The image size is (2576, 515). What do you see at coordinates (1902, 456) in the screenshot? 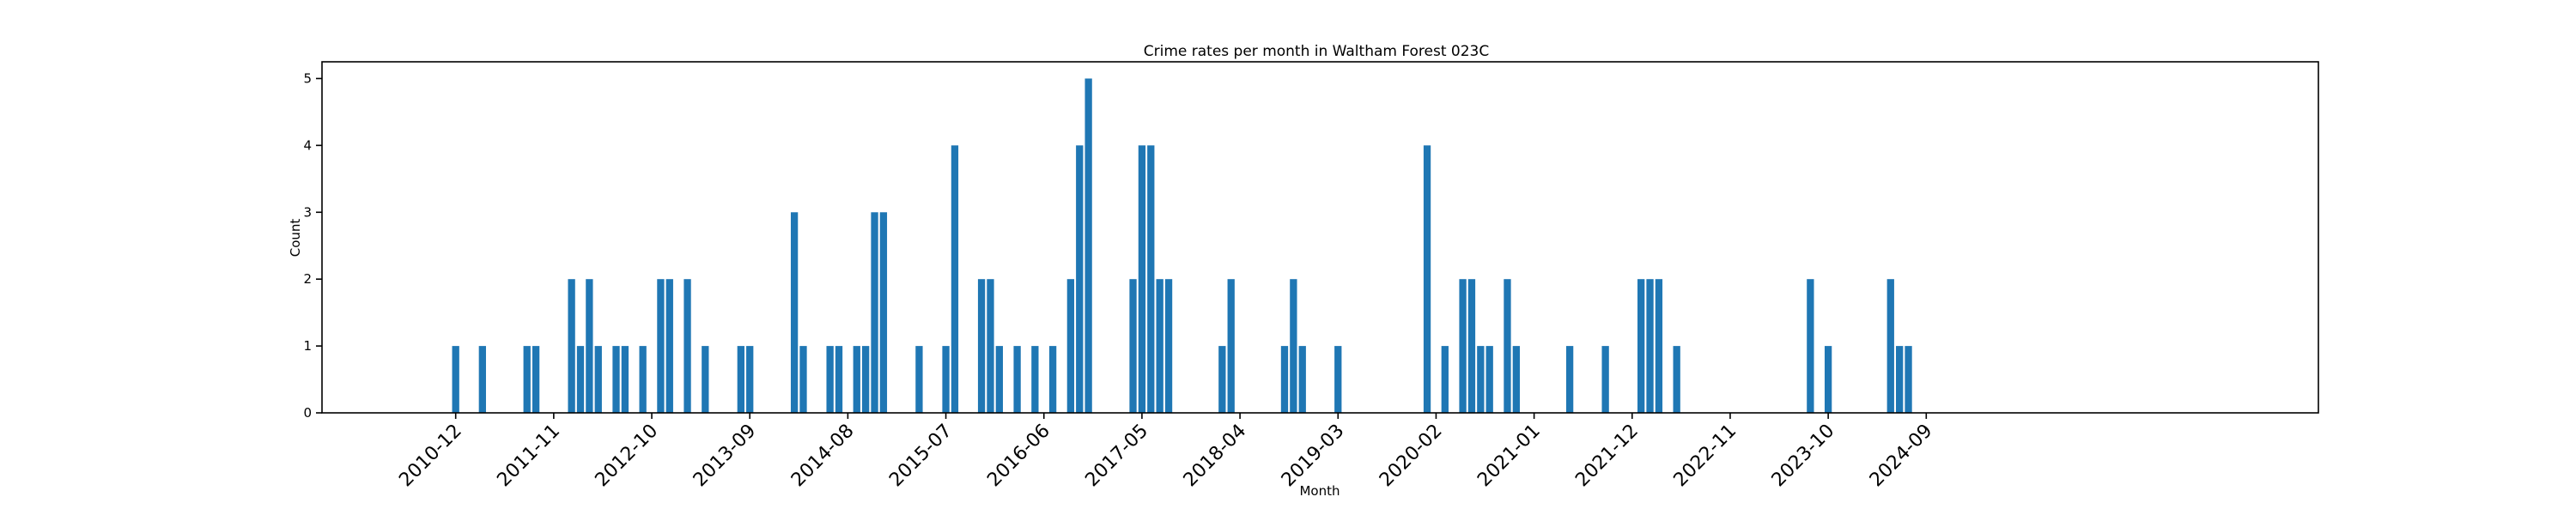
I see `x-tick-label: 2024-09` at bounding box center [1902, 456].